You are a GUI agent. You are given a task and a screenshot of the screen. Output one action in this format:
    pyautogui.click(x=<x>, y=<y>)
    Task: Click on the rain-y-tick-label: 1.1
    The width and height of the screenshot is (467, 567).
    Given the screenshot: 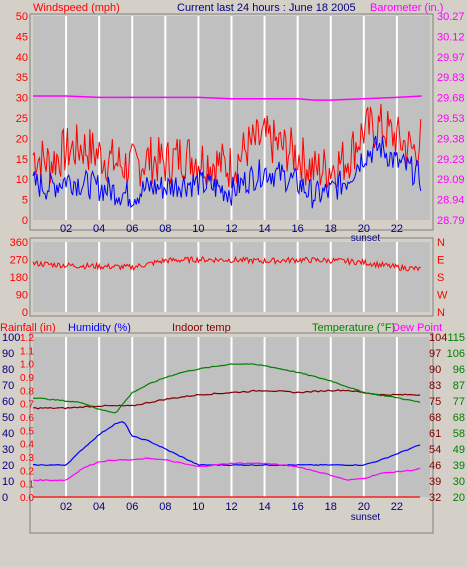 What is the action you would take?
    pyautogui.click(x=27, y=351)
    